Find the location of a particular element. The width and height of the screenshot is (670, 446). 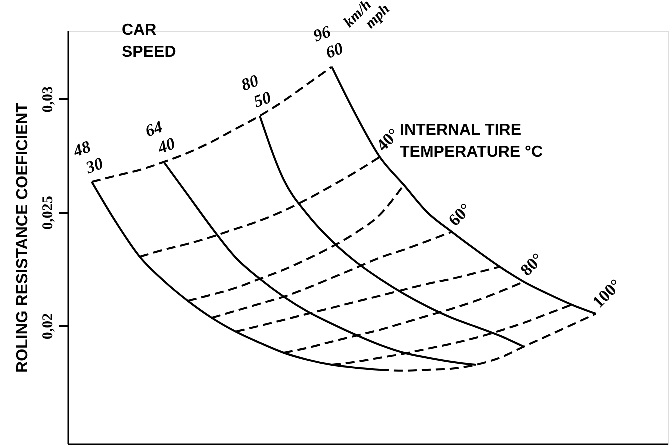

annotation: CAR SPEED is located at coordinates (149, 41).